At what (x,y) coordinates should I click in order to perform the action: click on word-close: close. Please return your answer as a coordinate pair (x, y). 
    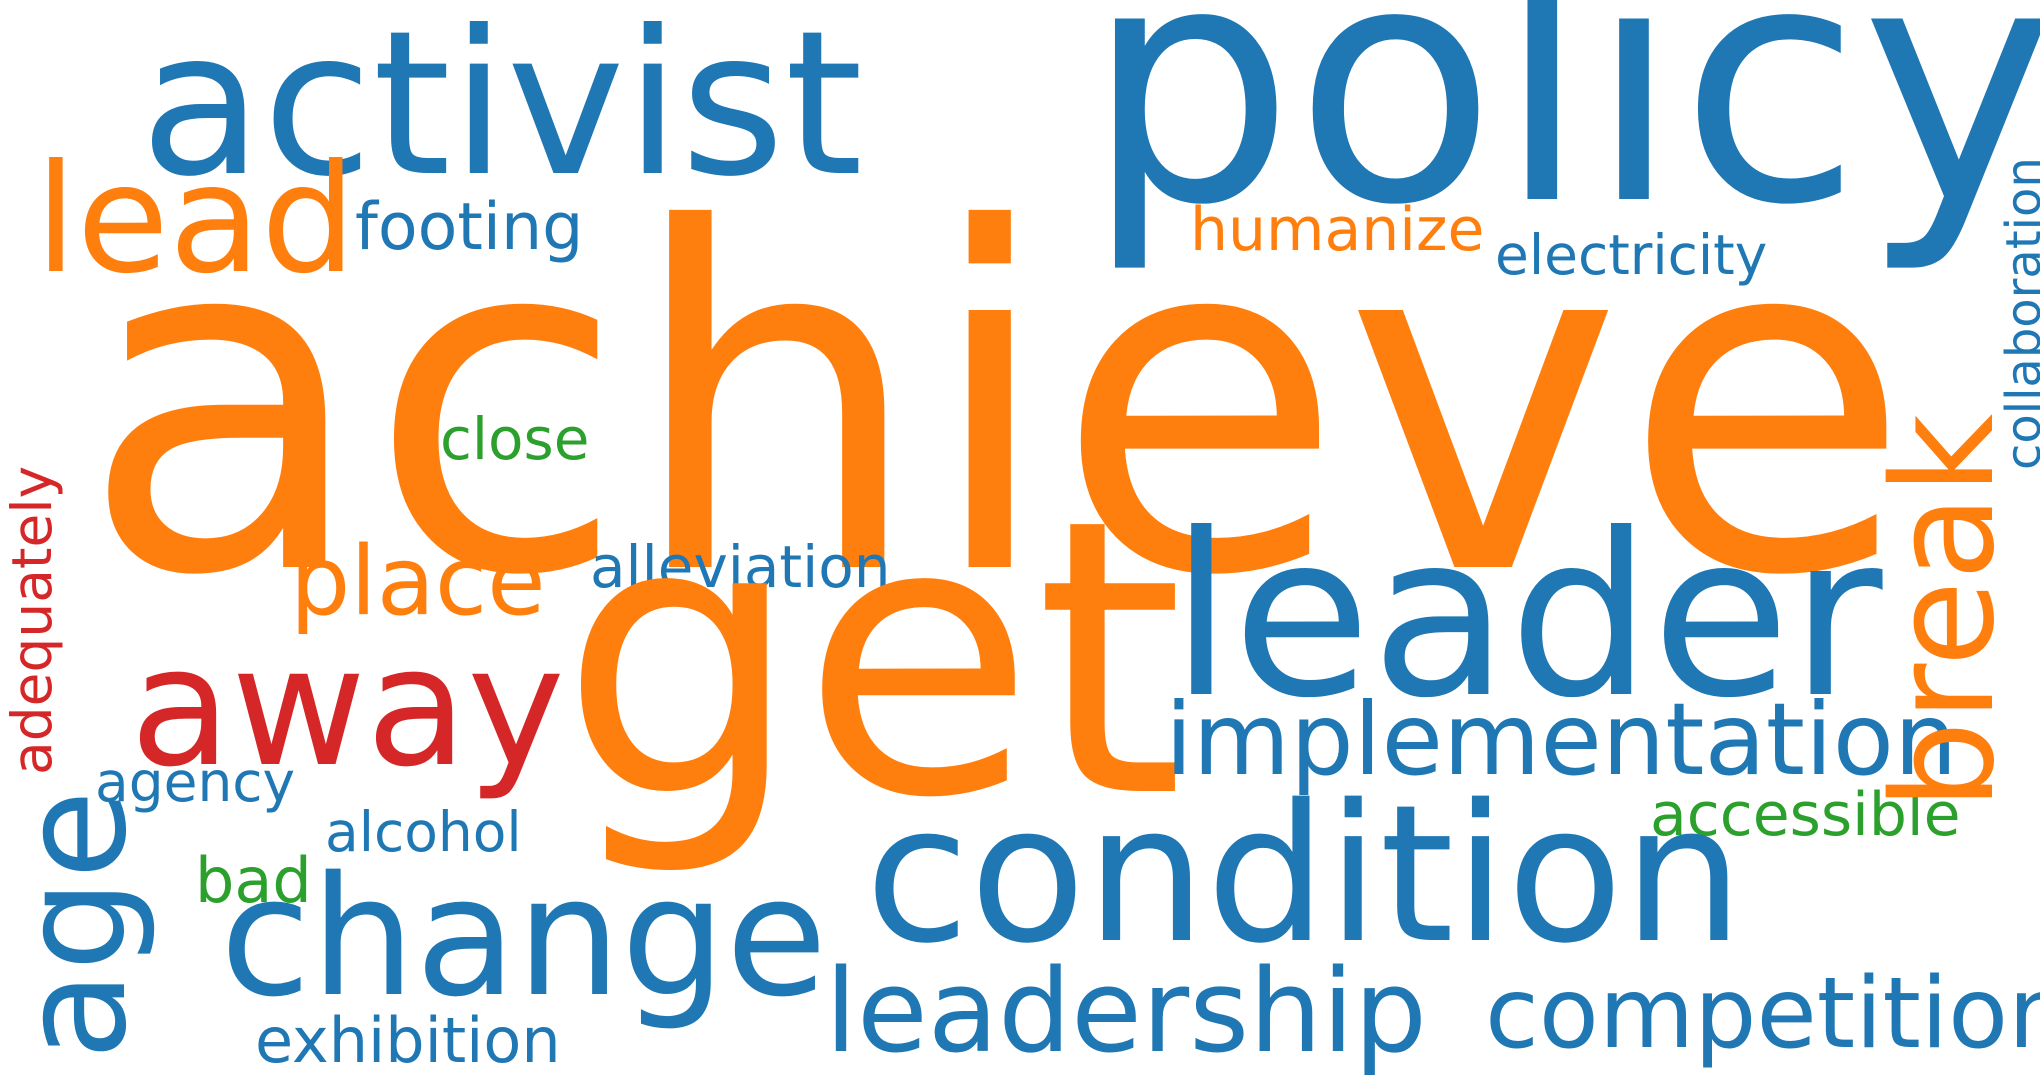
    Looking at the image, I should click on (515, 439).